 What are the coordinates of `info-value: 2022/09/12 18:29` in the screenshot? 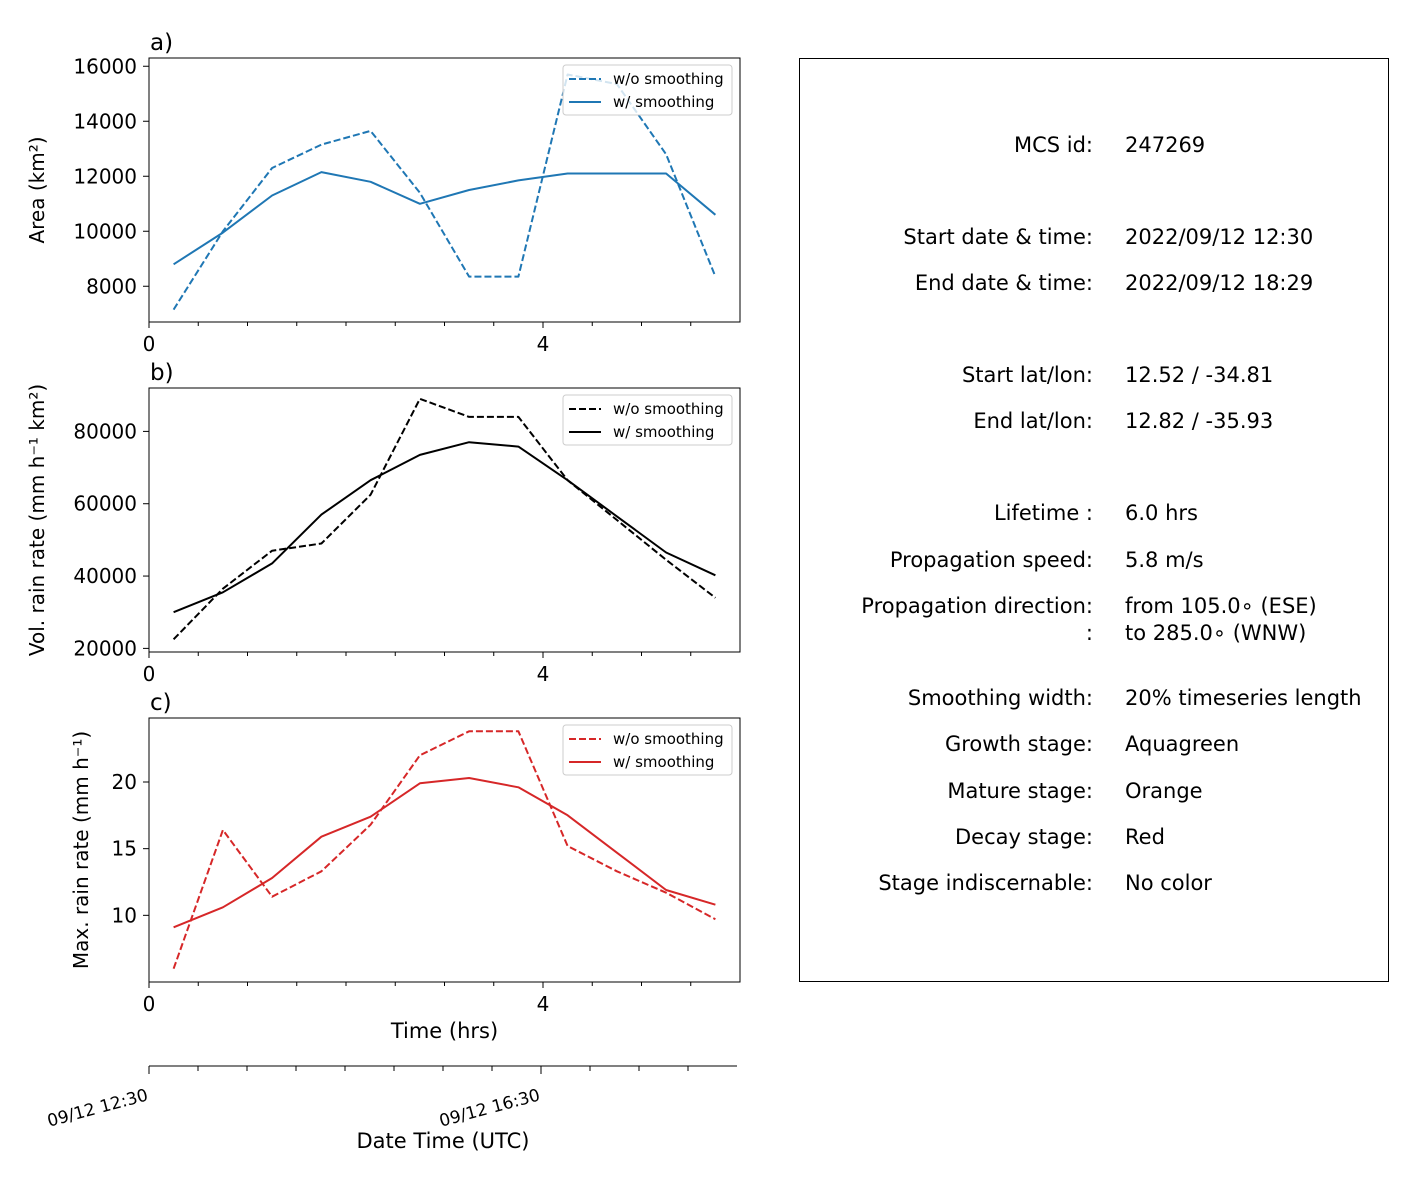 It's located at (1219, 283).